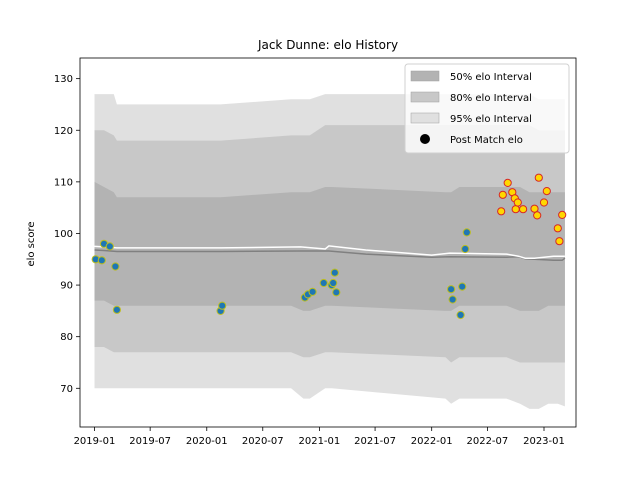 Image resolution: width=640 pixels, height=480 pixels. Describe the element at coordinates (63, 234) in the screenshot. I see `y-tick-label: 100` at that location.